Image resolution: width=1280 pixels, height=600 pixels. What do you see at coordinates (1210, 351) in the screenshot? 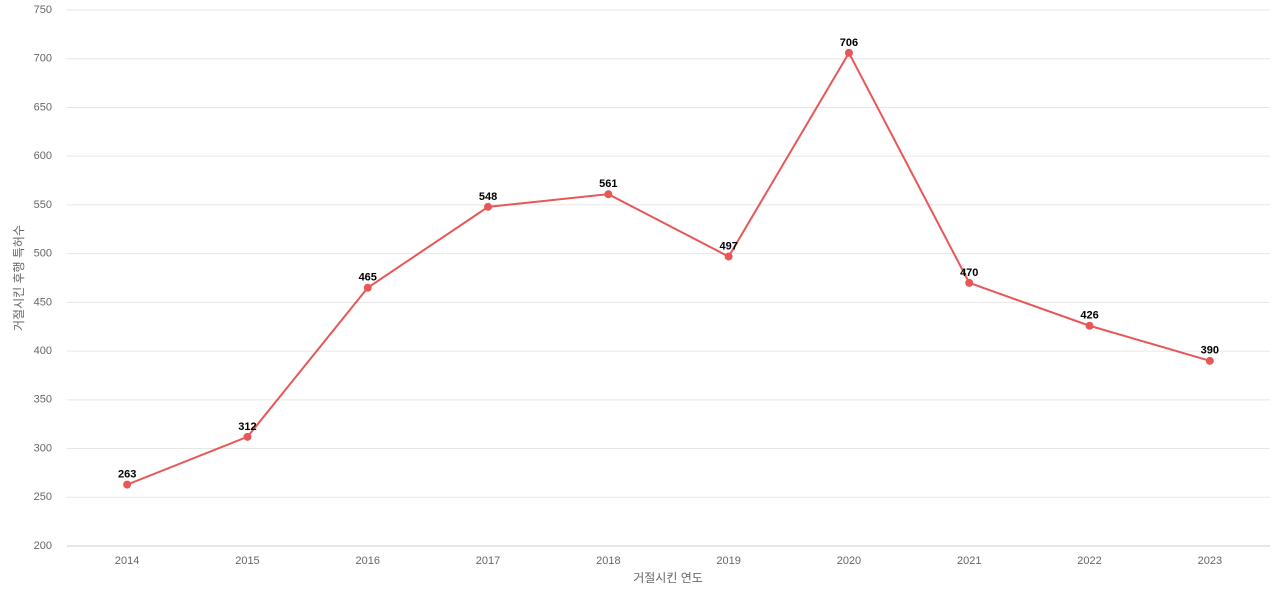
I see `value-label: 390` at bounding box center [1210, 351].